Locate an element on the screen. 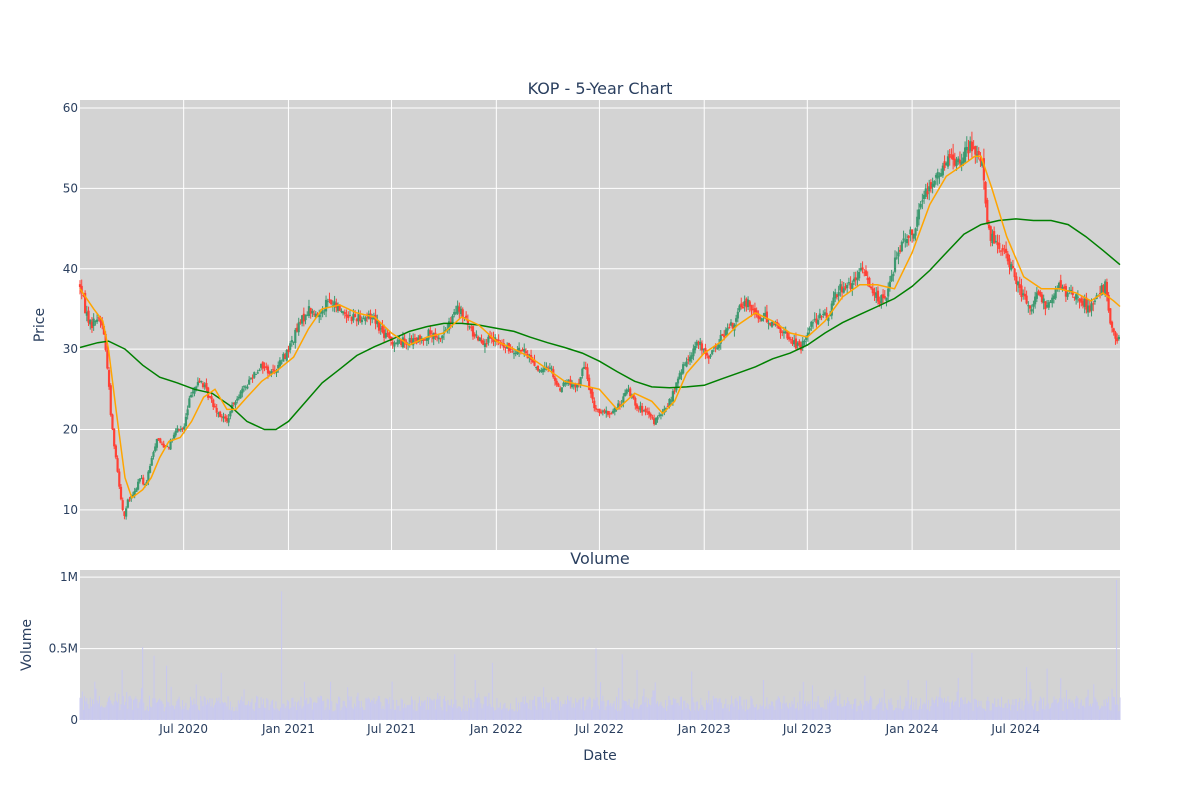  x-tick-label: Jan 2023 is located at coordinates (704, 729).